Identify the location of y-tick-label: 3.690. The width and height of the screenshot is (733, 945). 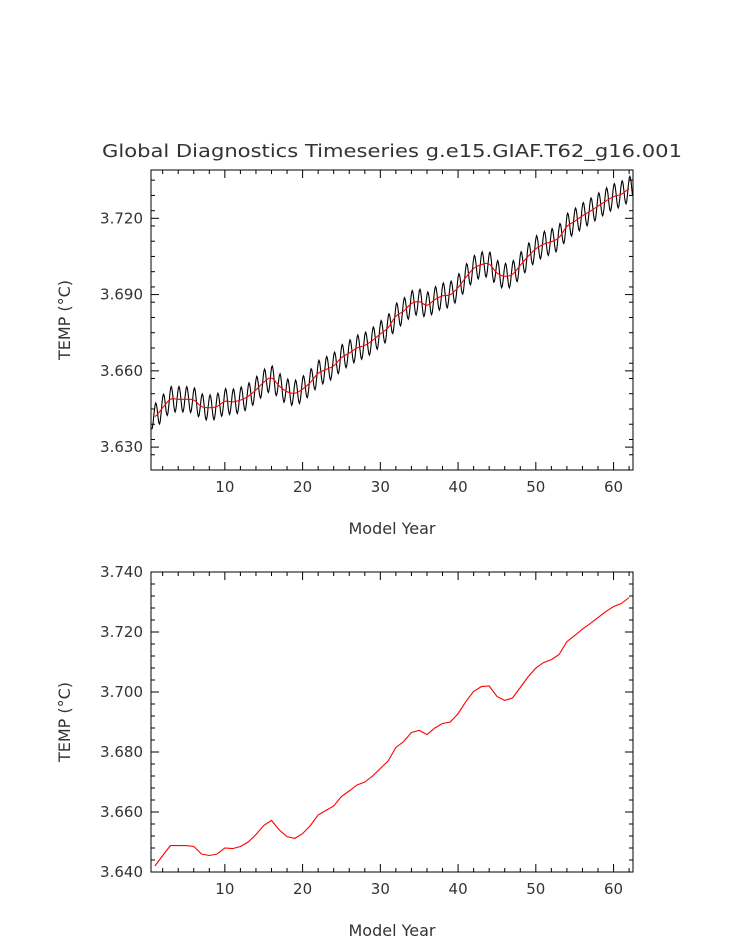
(121, 295).